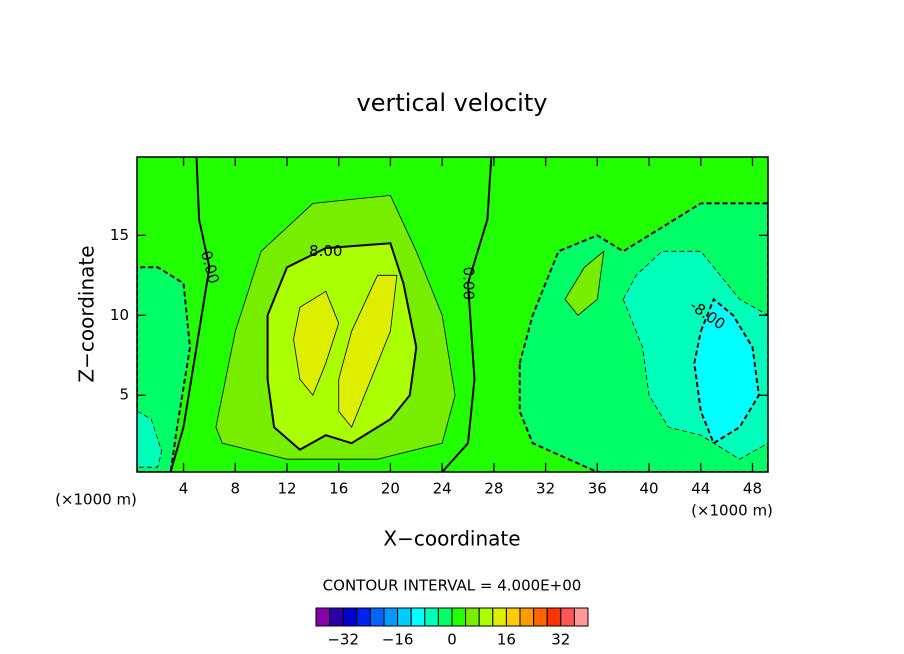 The width and height of the screenshot is (904, 654). I want to click on y-tick-label: 15, so click(119, 235).